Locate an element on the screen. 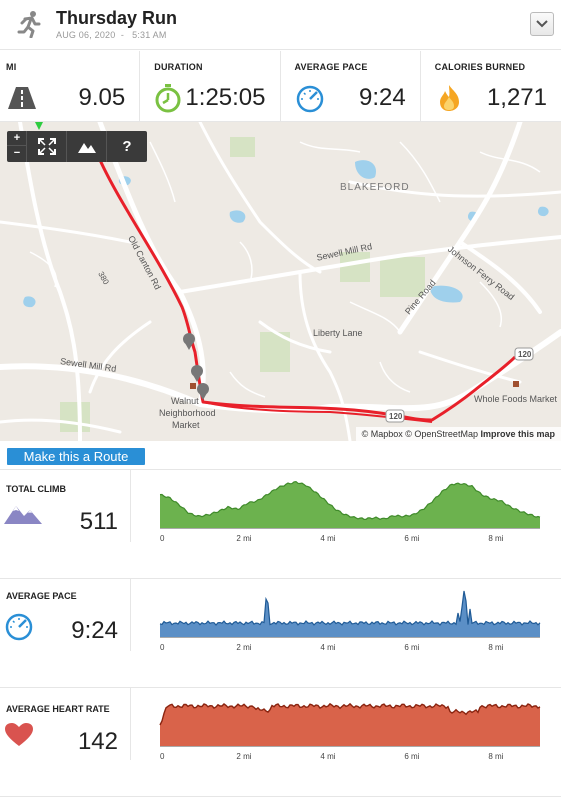 This screenshot has height=810, width=561. pace-chart: 0 2 mi 4 mi 6 mi 8 mi is located at coordinates (350, 621).